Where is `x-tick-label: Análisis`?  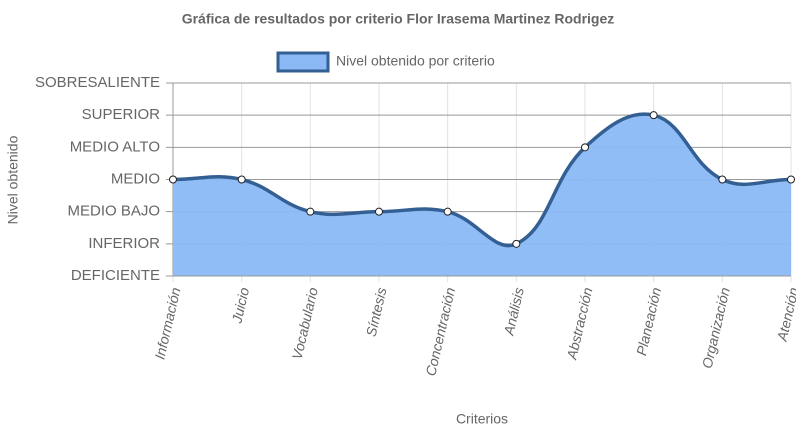 x-tick-label: Análisis is located at coordinates (513, 312).